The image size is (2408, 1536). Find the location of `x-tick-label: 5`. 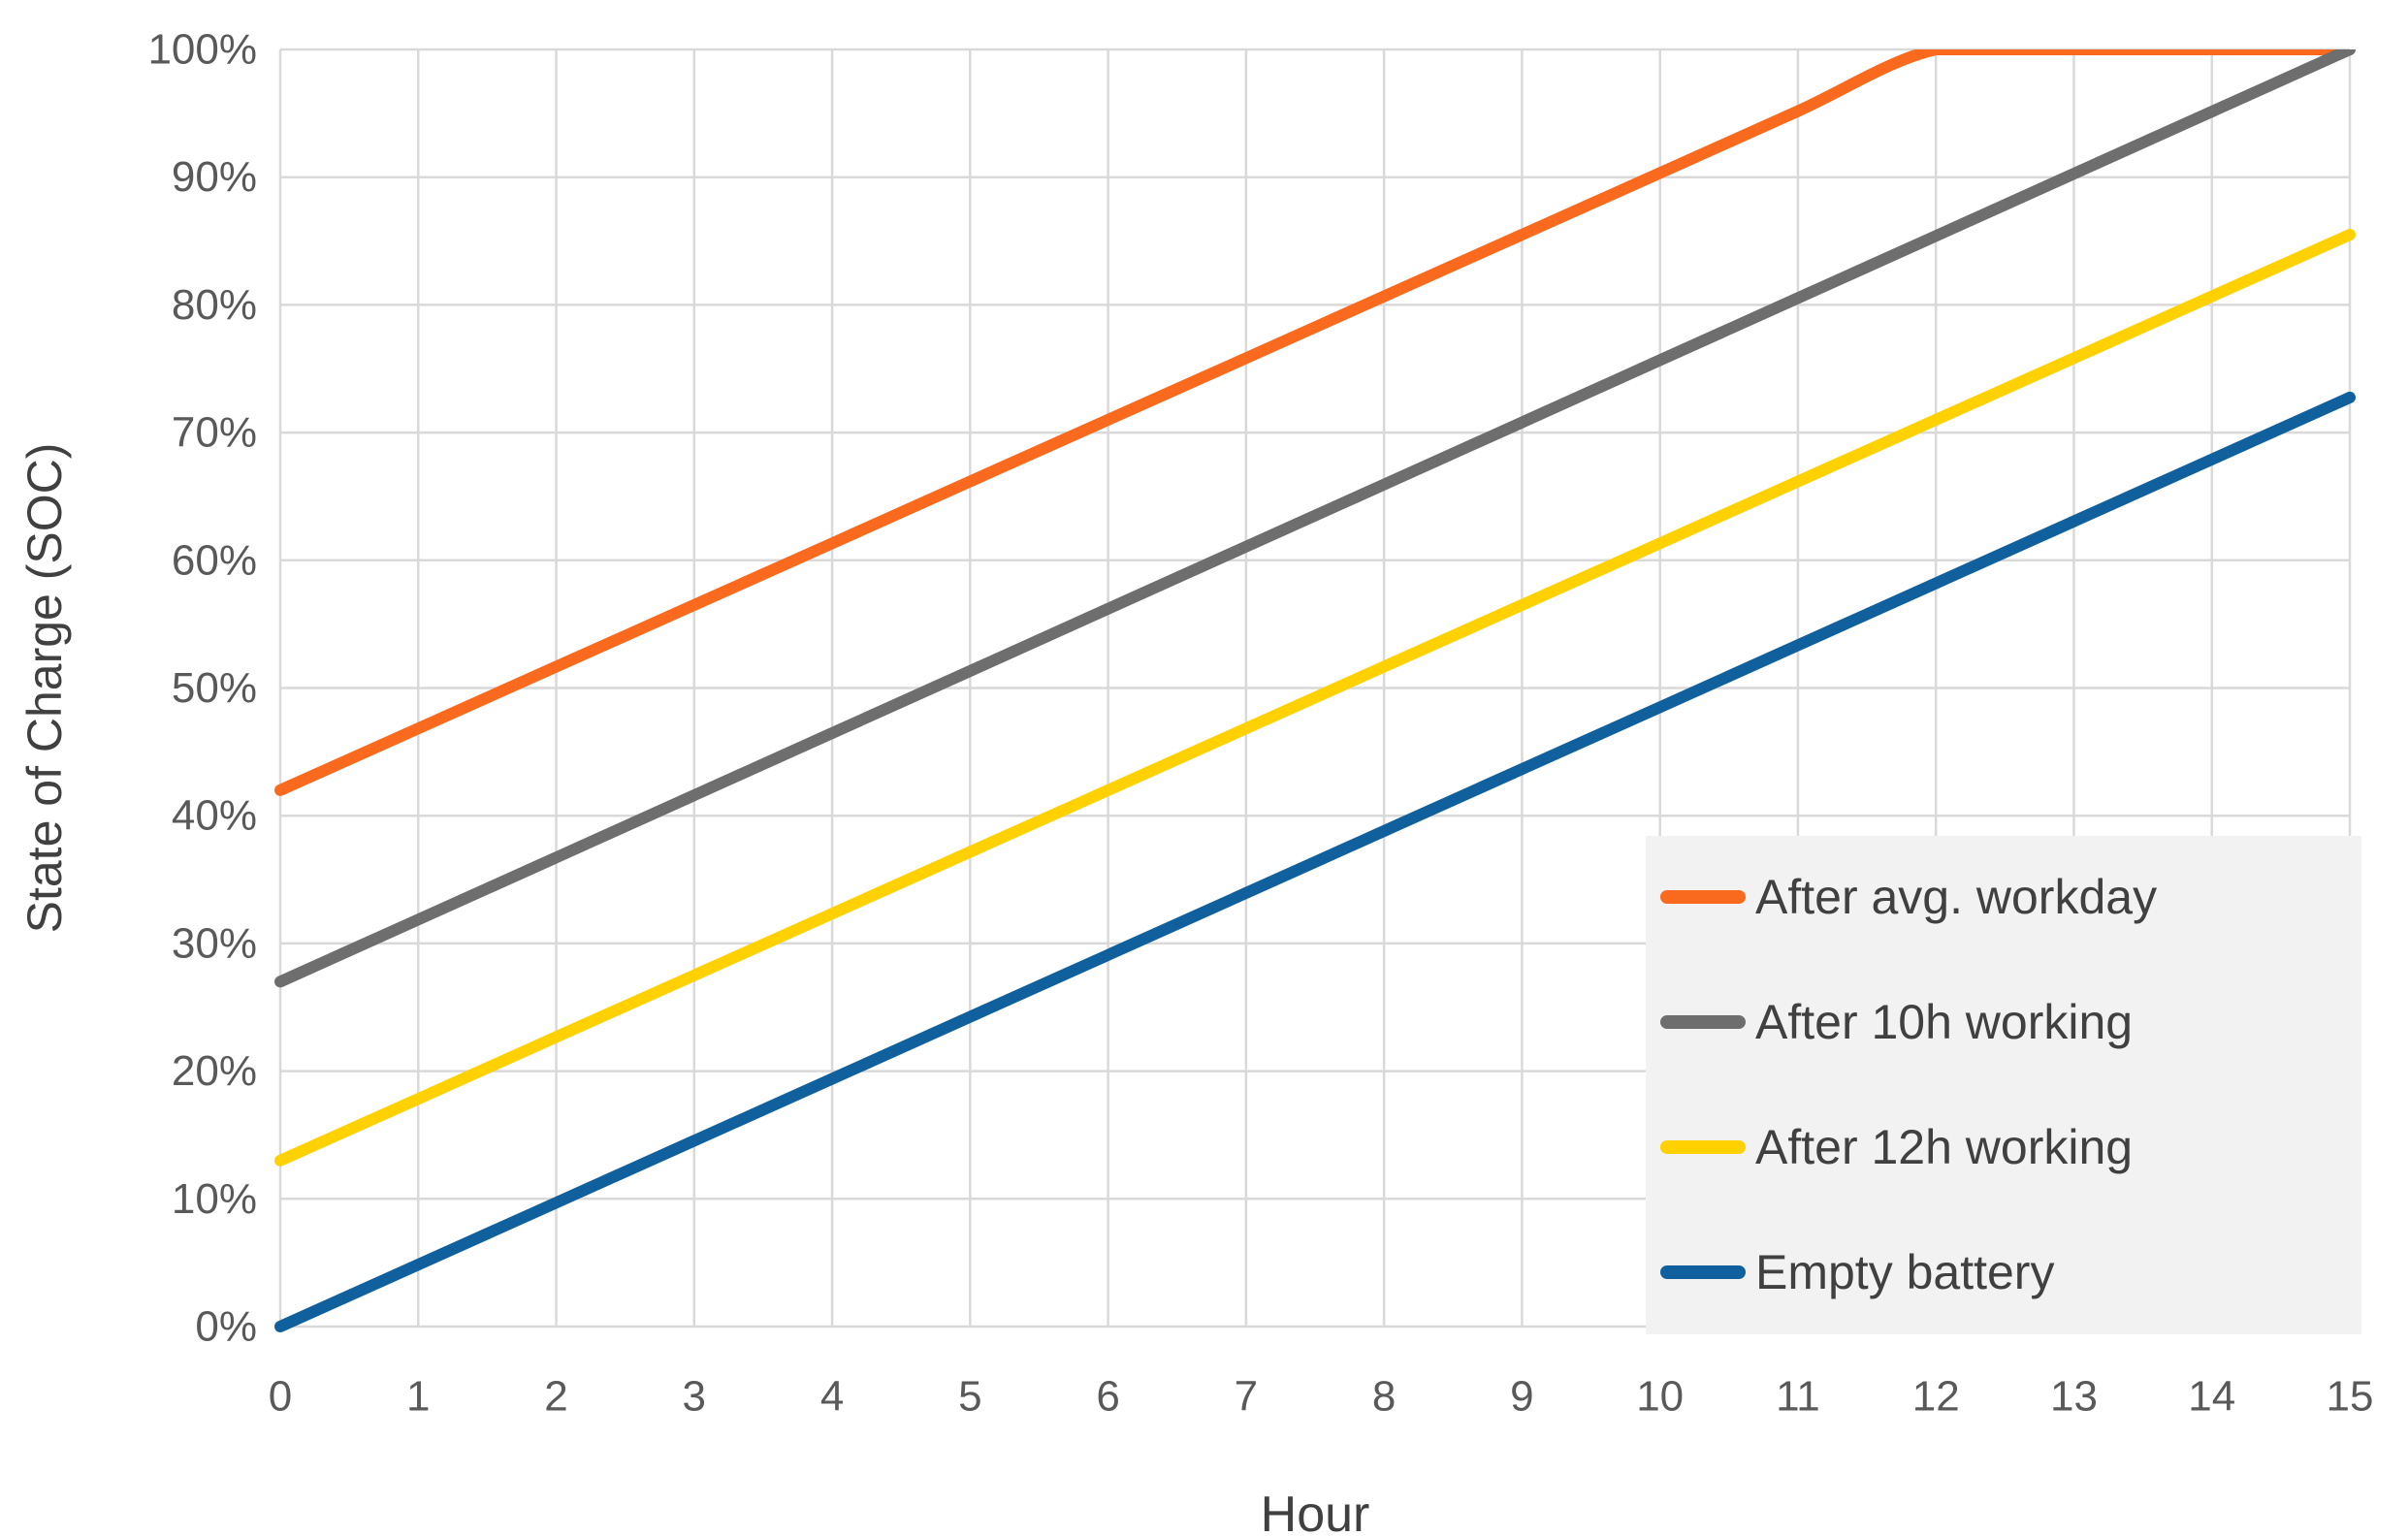

x-tick-label: 5 is located at coordinates (969, 1397).